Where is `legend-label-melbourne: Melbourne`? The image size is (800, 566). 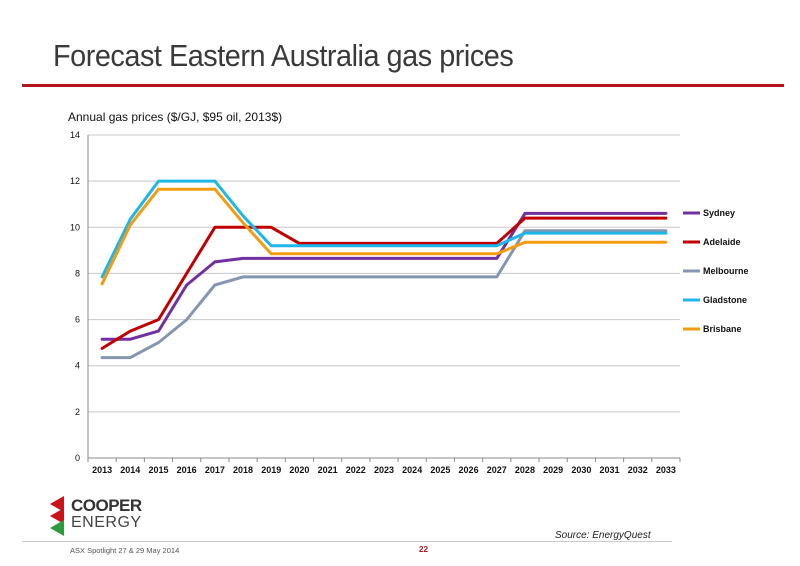
legend-label-melbourne: Melbourne is located at coordinates (726, 271).